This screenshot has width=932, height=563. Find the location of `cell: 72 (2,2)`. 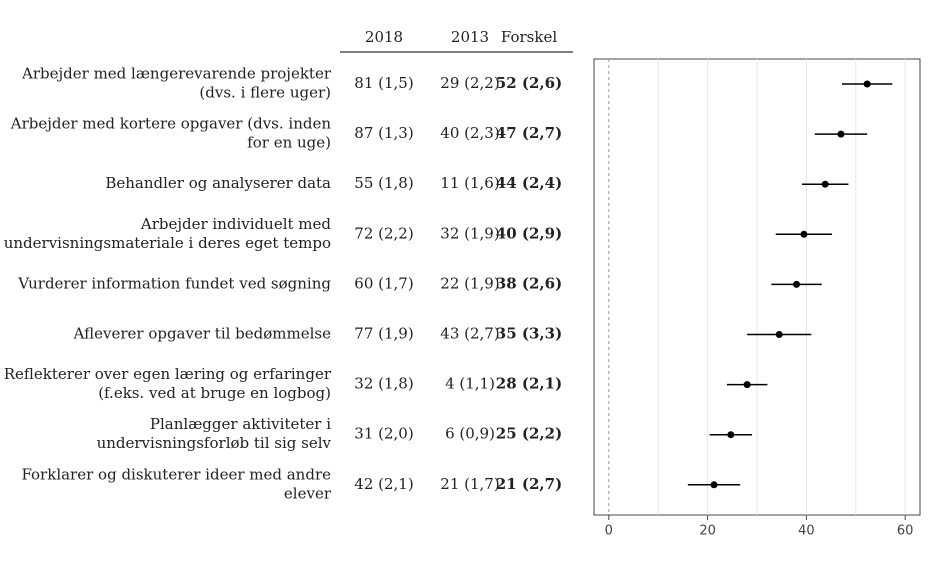

cell: 72 (2,2) is located at coordinates (383, 233).